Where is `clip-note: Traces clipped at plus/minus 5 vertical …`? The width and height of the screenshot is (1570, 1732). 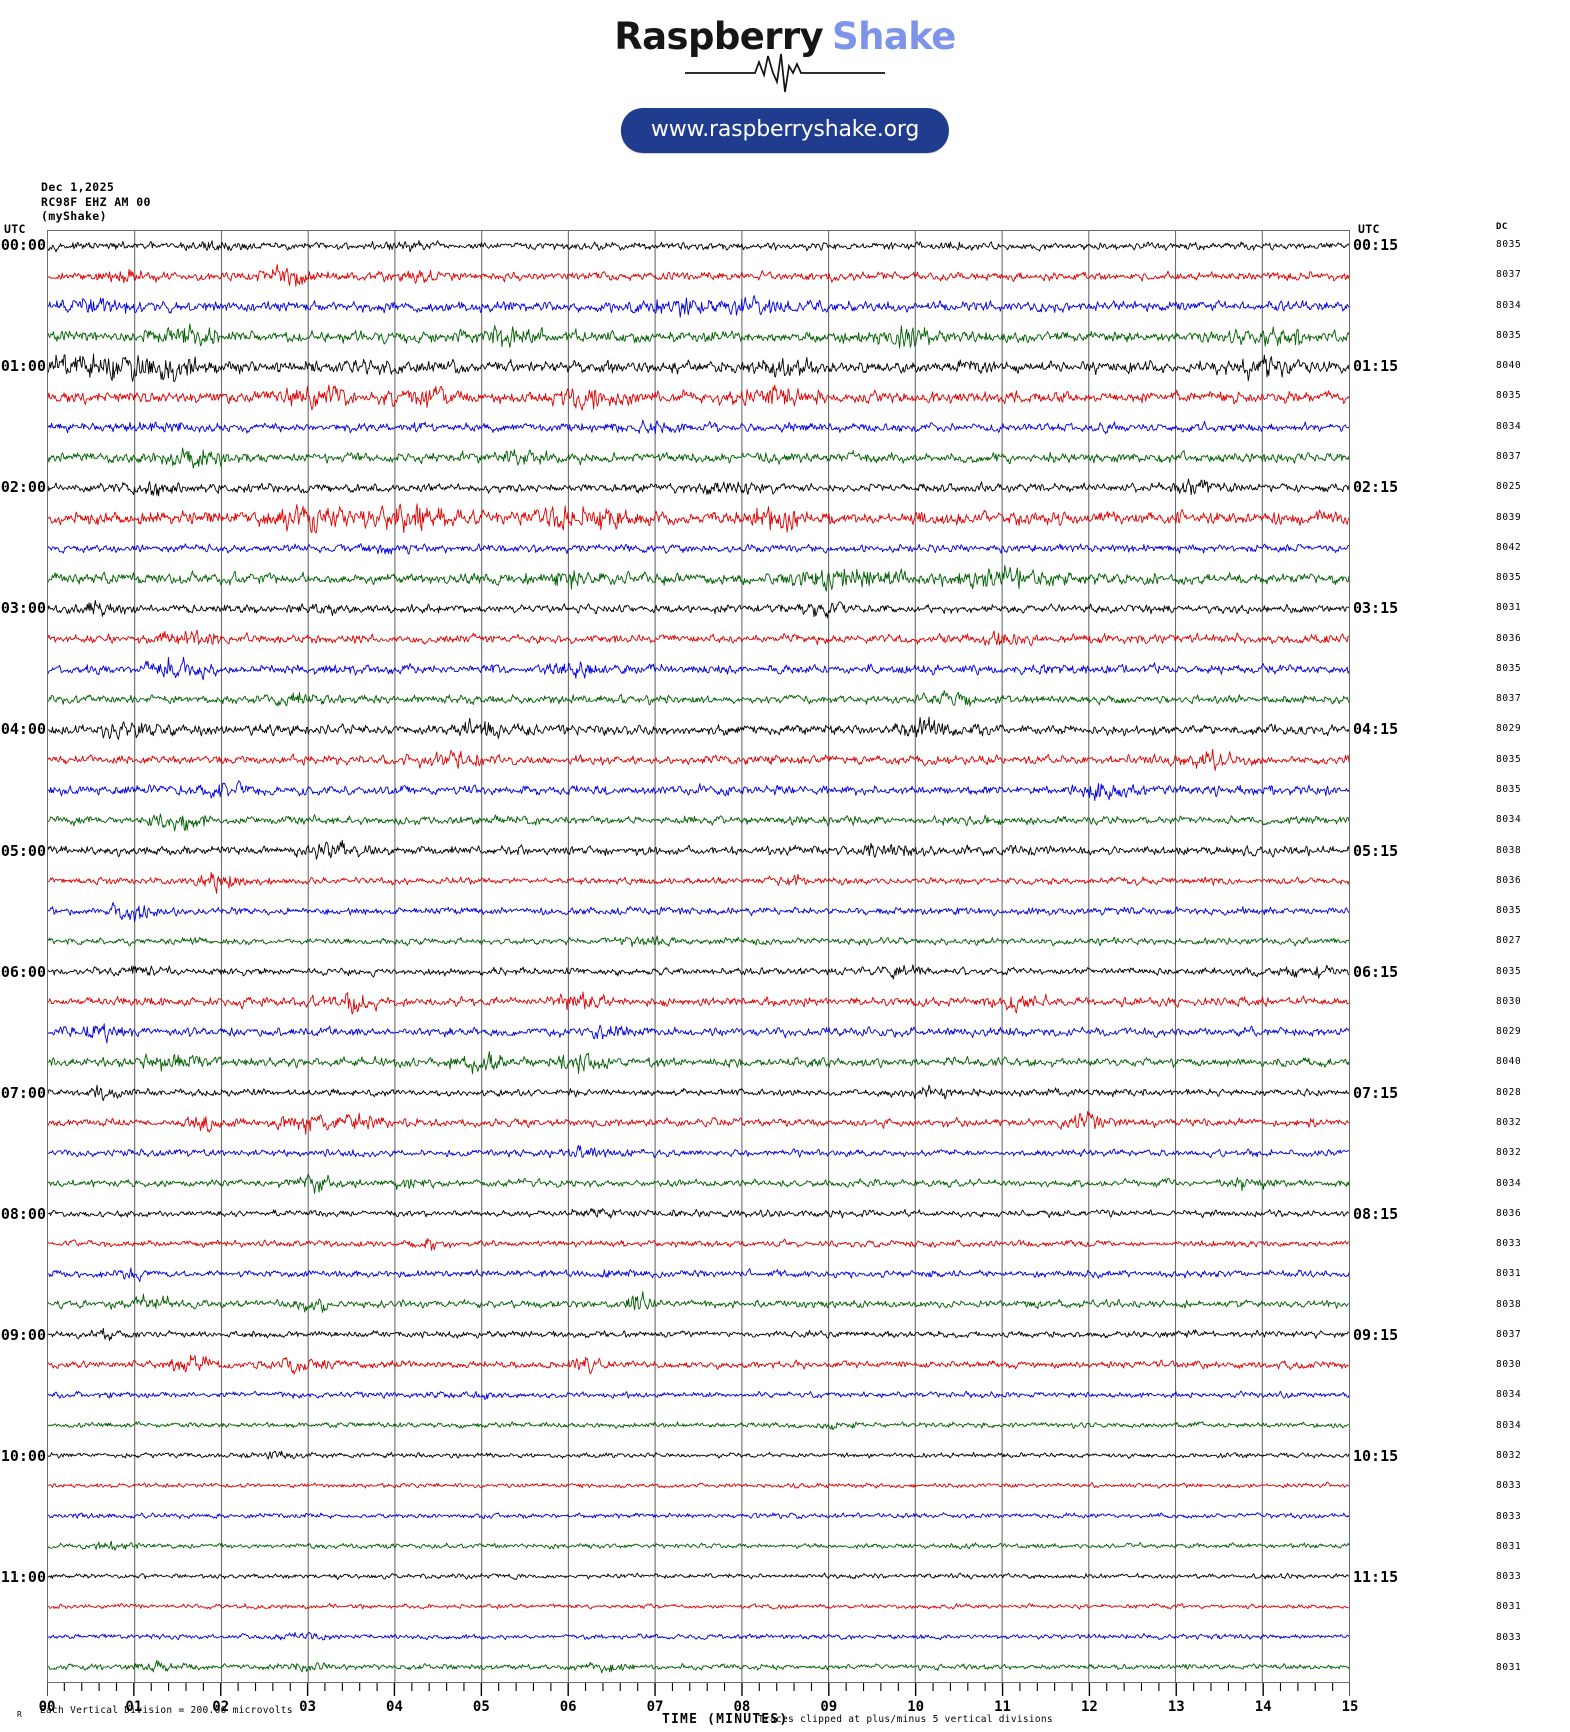 clip-note: Traces clipped at plus/minus 5 vertical … is located at coordinates (905, 1719).